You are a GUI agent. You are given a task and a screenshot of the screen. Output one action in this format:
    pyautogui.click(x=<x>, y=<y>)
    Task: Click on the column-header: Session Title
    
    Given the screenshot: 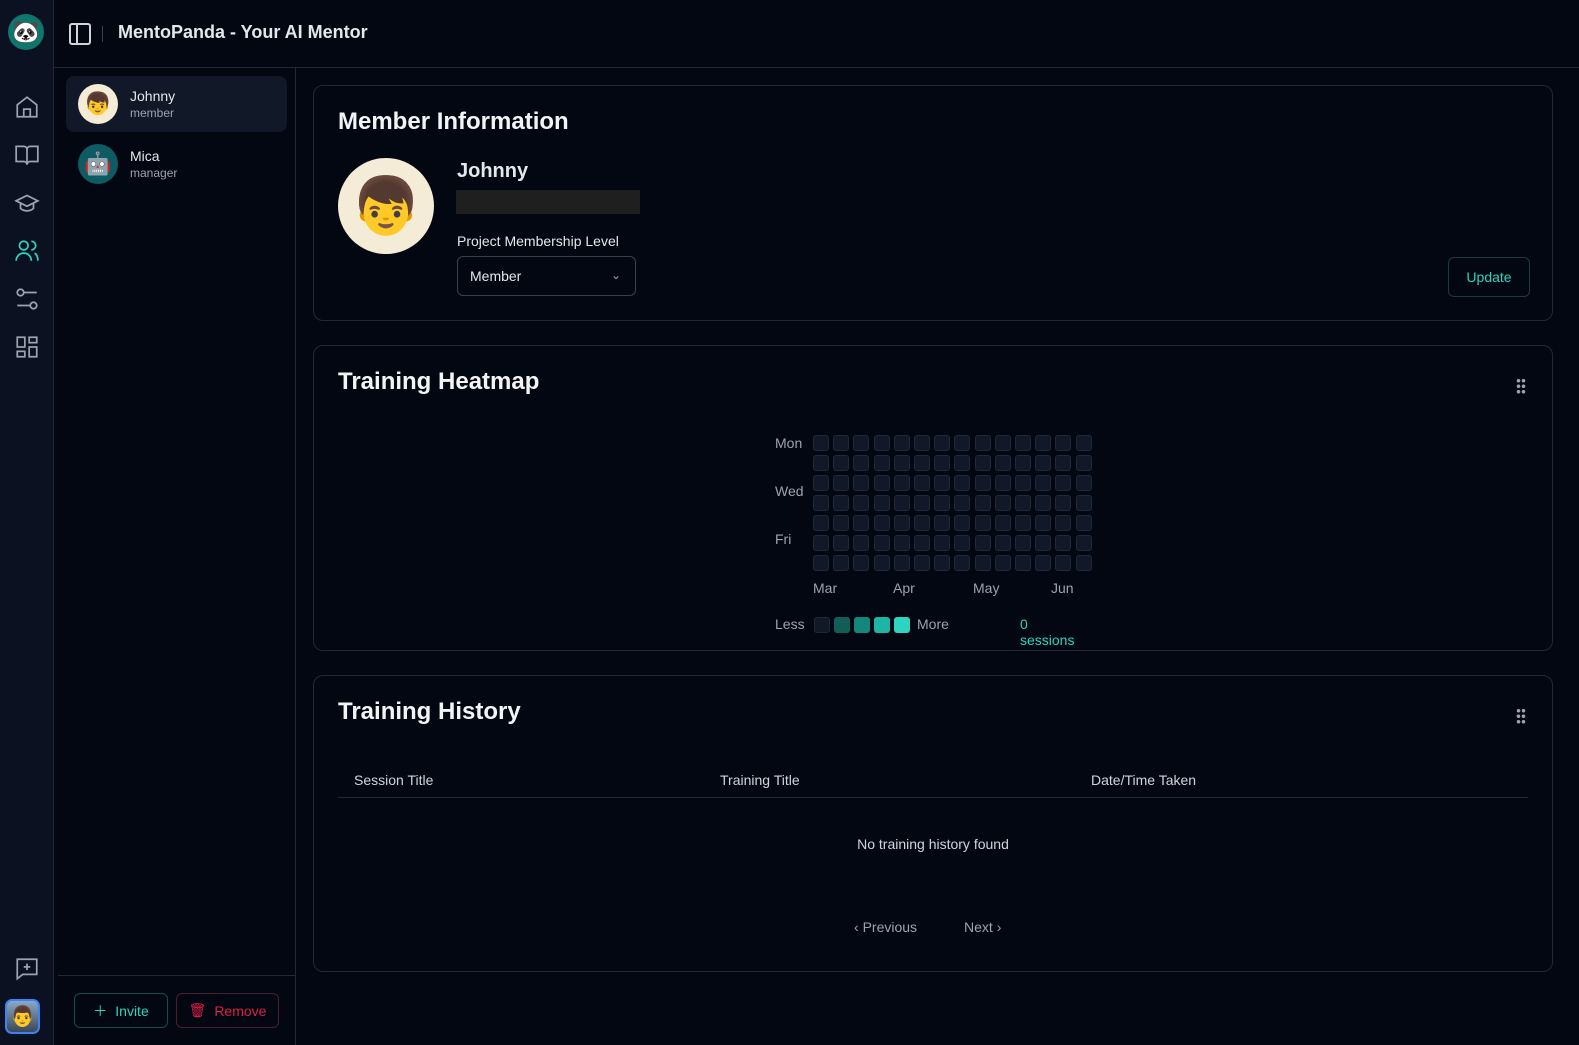 What is the action you would take?
    pyautogui.click(x=394, y=780)
    